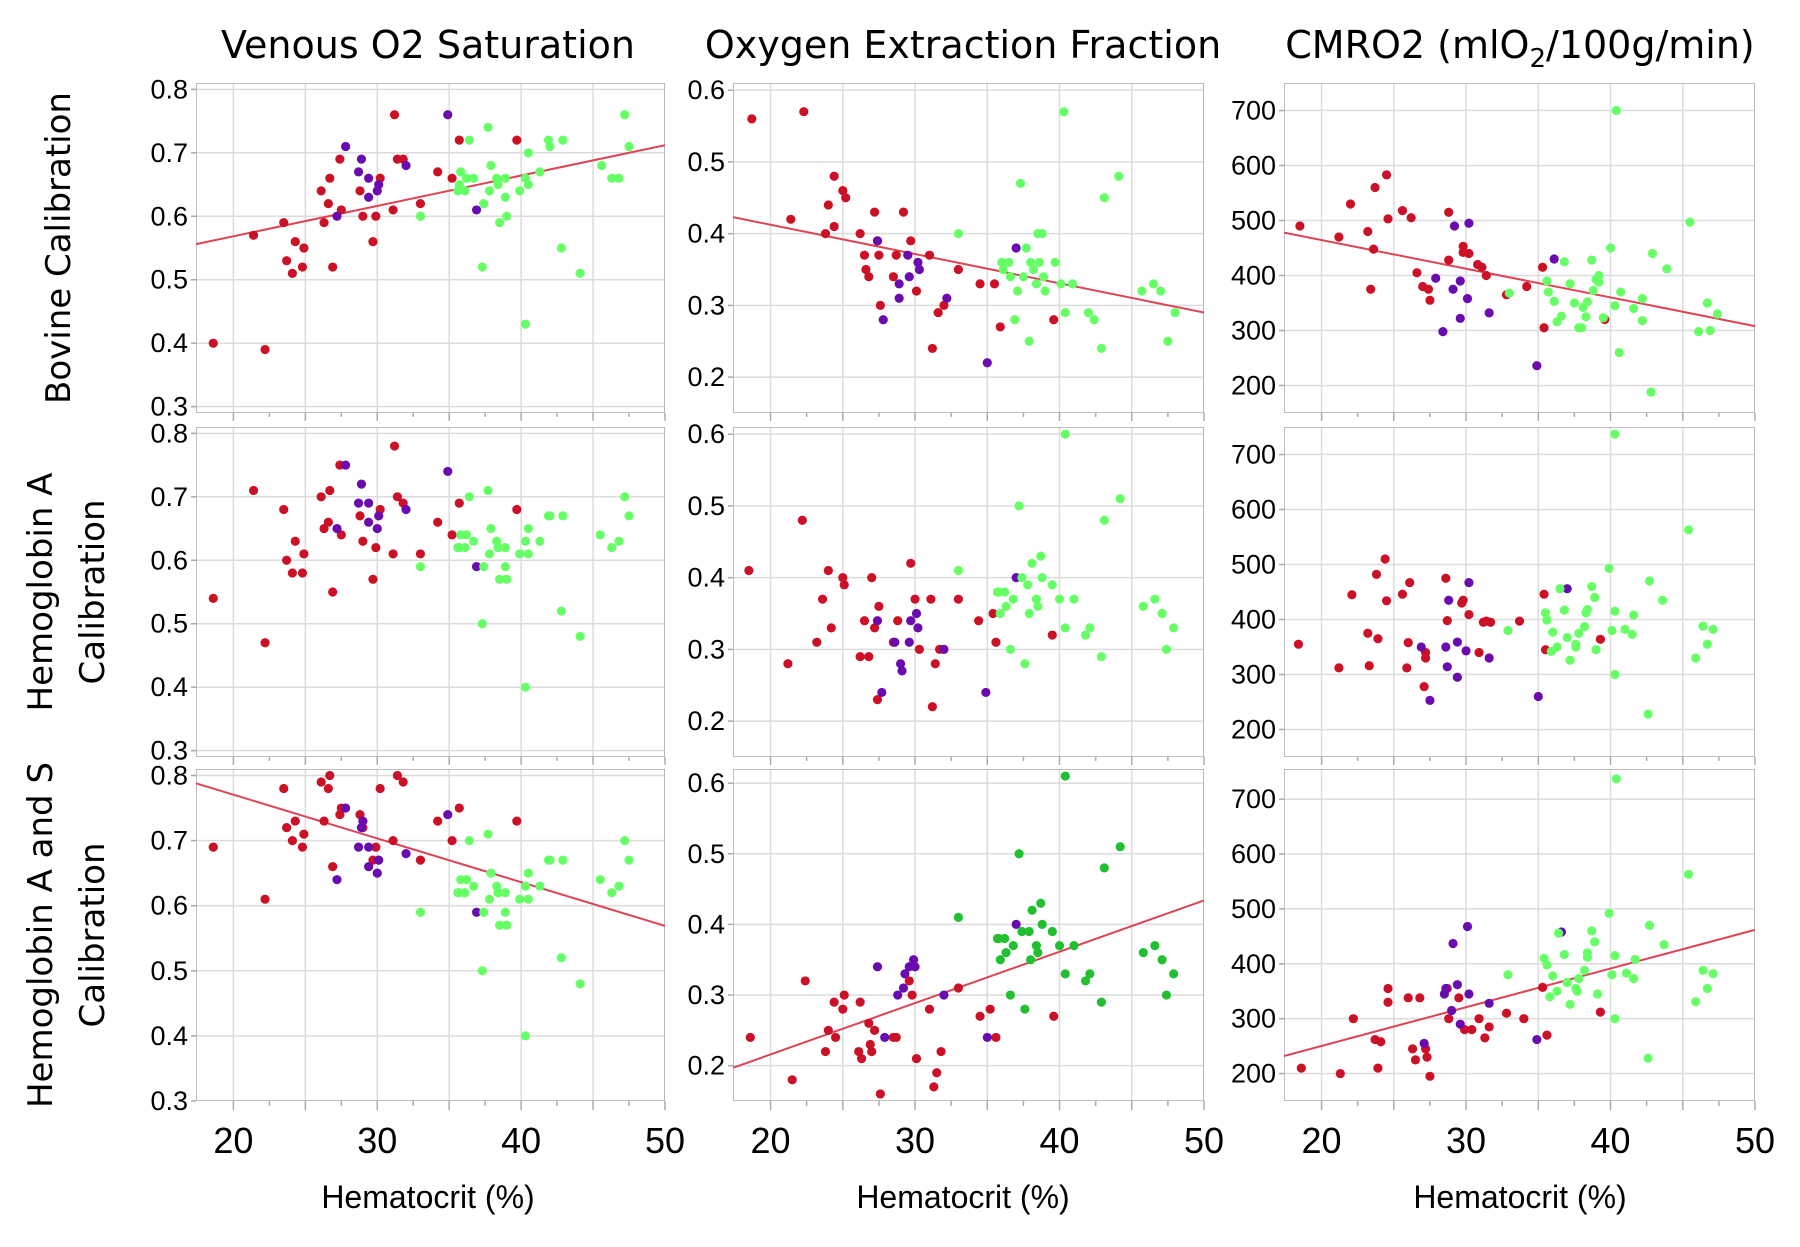 The width and height of the screenshot is (1800, 1247). What do you see at coordinates (968, 935) in the screenshot?
I see `scatter-panel-r3-c2` at bounding box center [968, 935].